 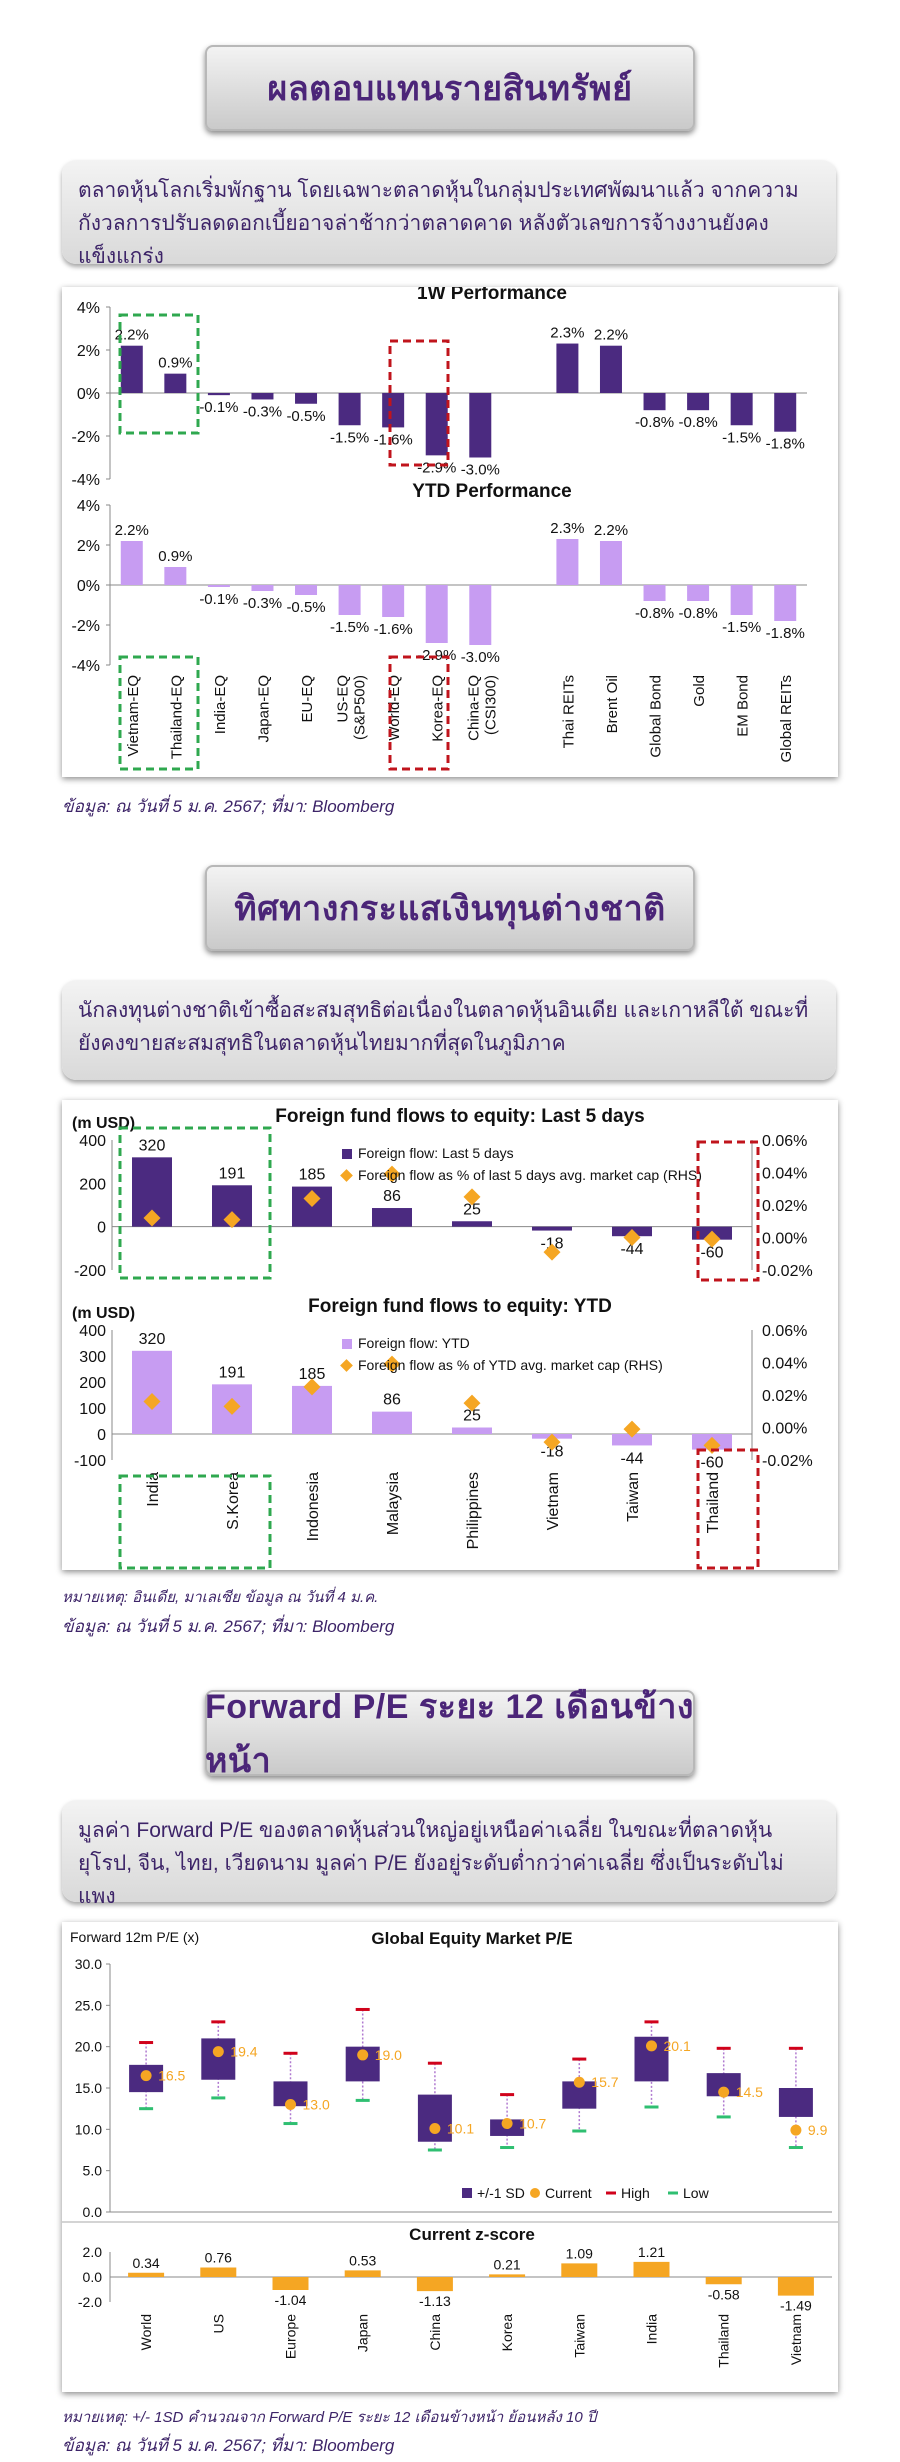 What do you see at coordinates (436, 1153) in the screenshot?
I see `ff5-legend-bar: Foreign flow: Last 5 days` at bounding box center [436, 1153].